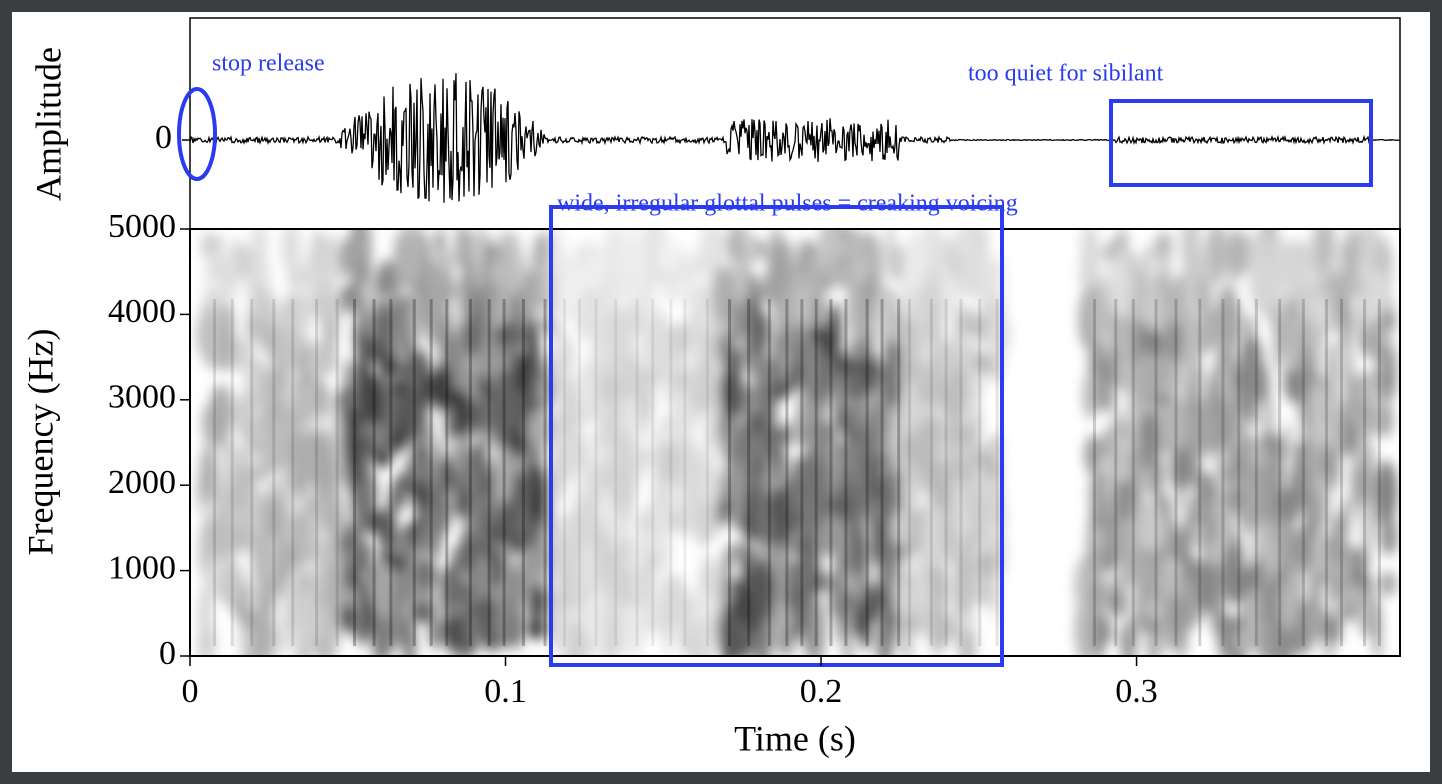  I want to click on y-axis-title: Amplitude, so click(48, 124).